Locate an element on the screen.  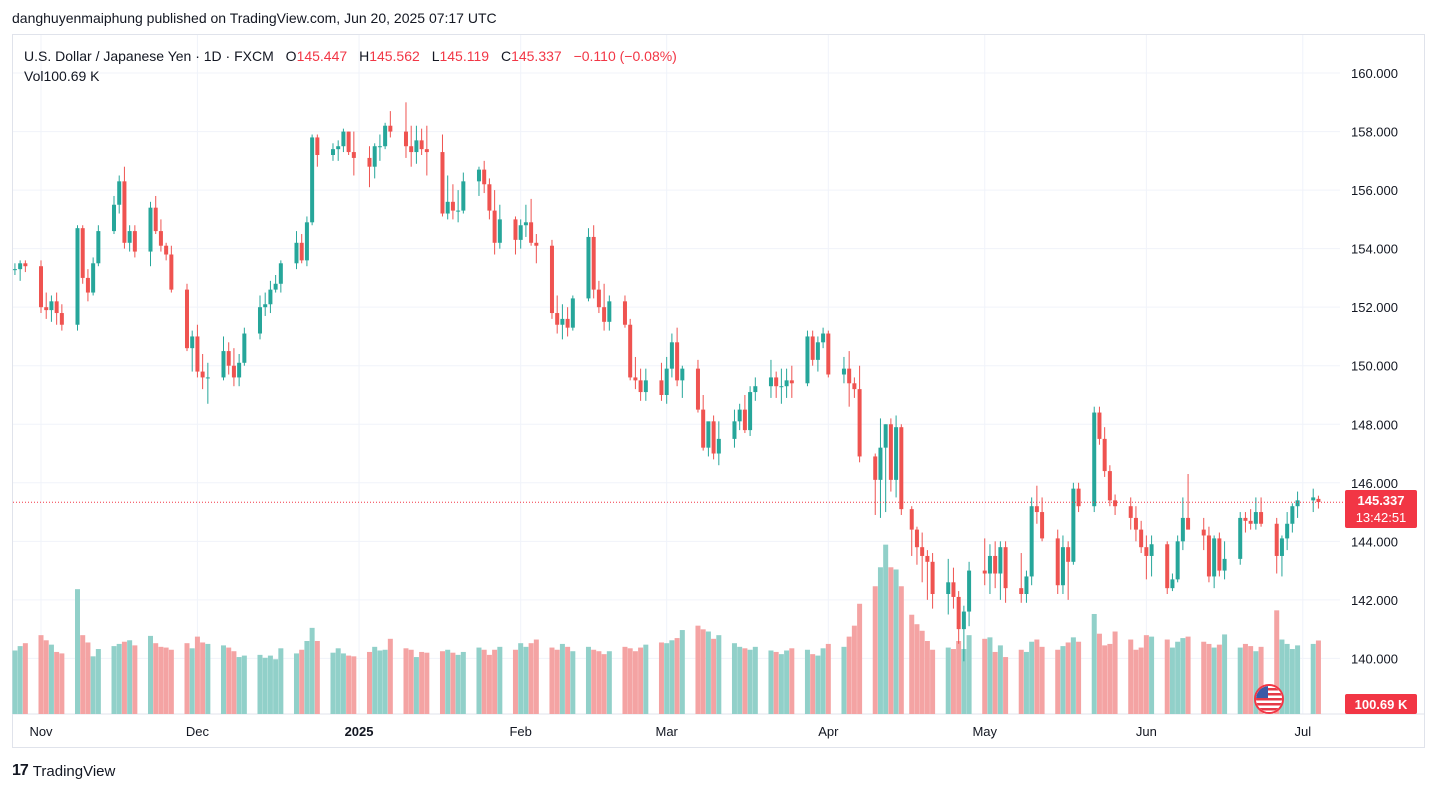
y-tick-label: 150.000 is located at coordinates (1374, 366).